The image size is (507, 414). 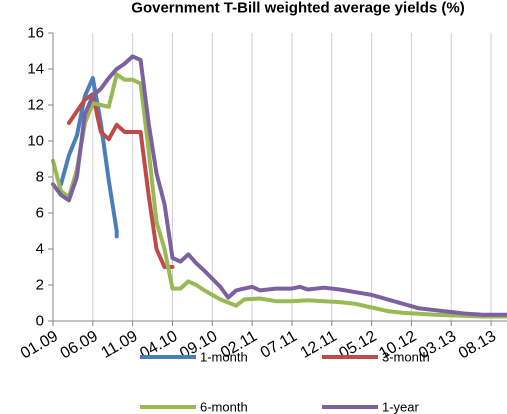 I want to click on x-tick-label: 06.09, so click(x=79, y=345).